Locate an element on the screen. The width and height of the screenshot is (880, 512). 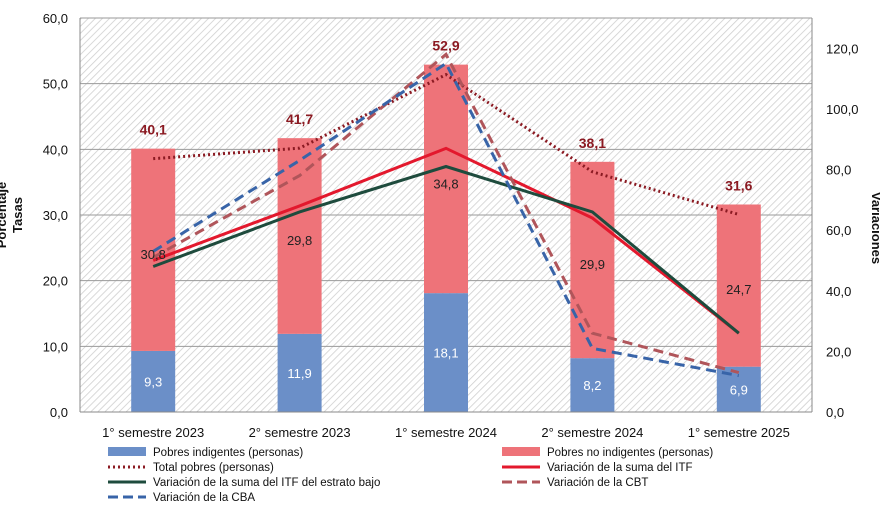
legend-label: Pobres indigentes (personas) is located at coordinates (228, 453).